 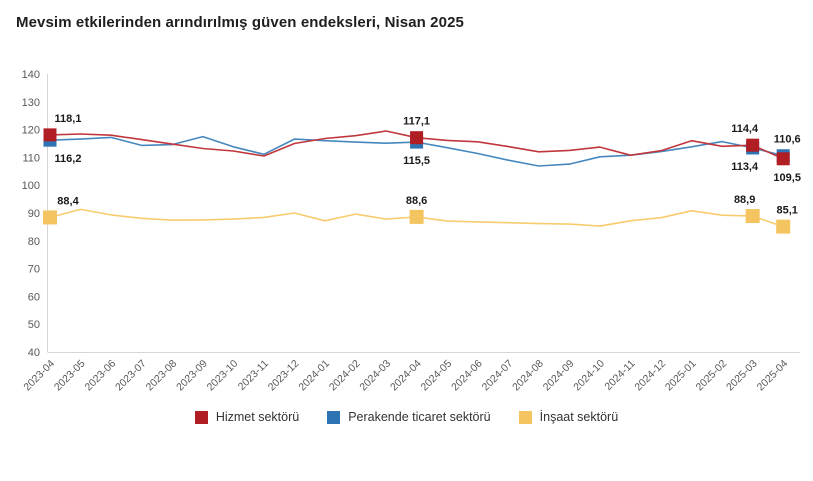 I want to click on data-label: 117,1, so click(x=416, y=122).